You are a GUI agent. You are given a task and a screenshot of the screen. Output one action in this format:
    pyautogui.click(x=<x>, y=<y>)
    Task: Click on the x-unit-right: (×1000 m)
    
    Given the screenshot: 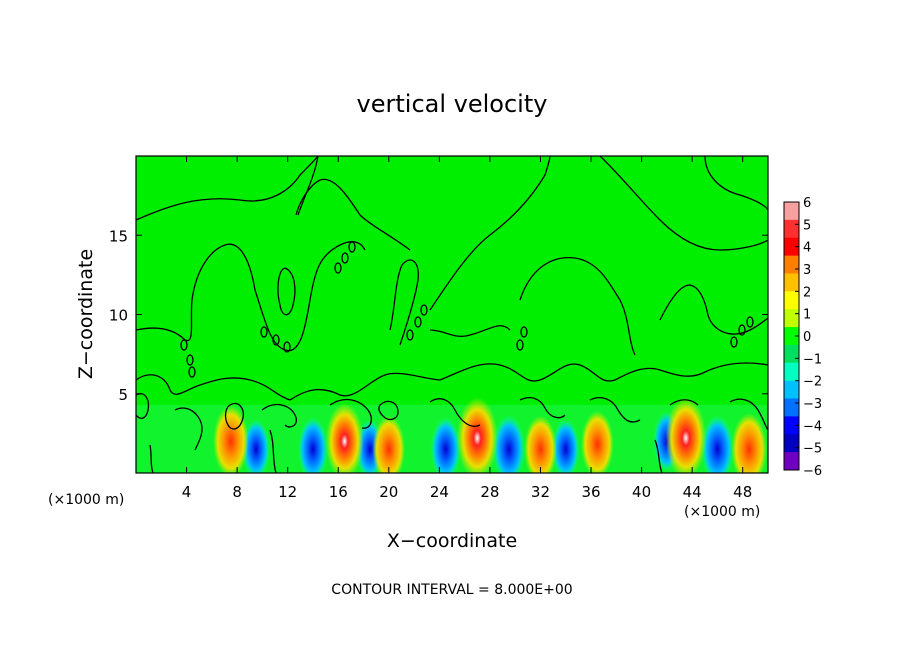 What is the action you would take?
    pyautogui.click(x=722, y=512)
    